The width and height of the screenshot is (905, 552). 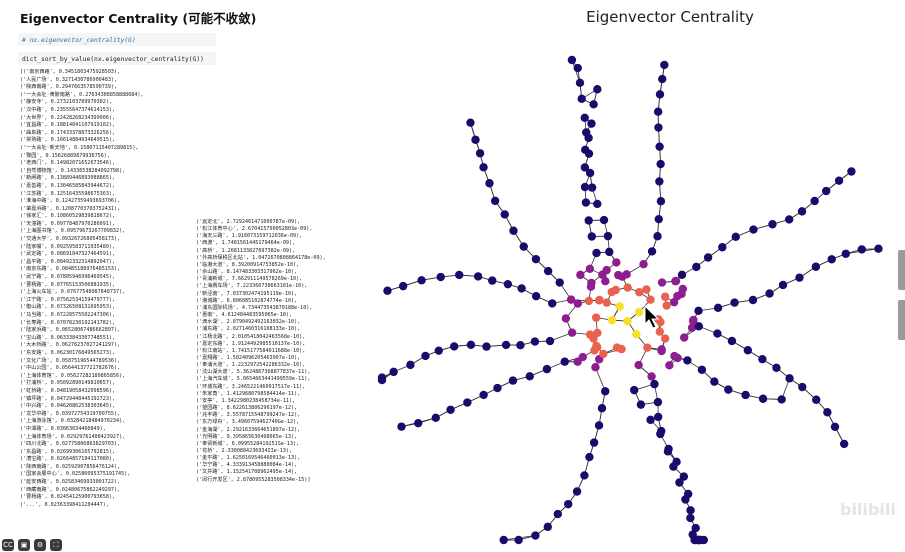 What do you see at coordinates (70, 444) in the screenshot?
I see `output-line: ('四川北路', 0.02775806863829703),` at bounding box center [70, 444].